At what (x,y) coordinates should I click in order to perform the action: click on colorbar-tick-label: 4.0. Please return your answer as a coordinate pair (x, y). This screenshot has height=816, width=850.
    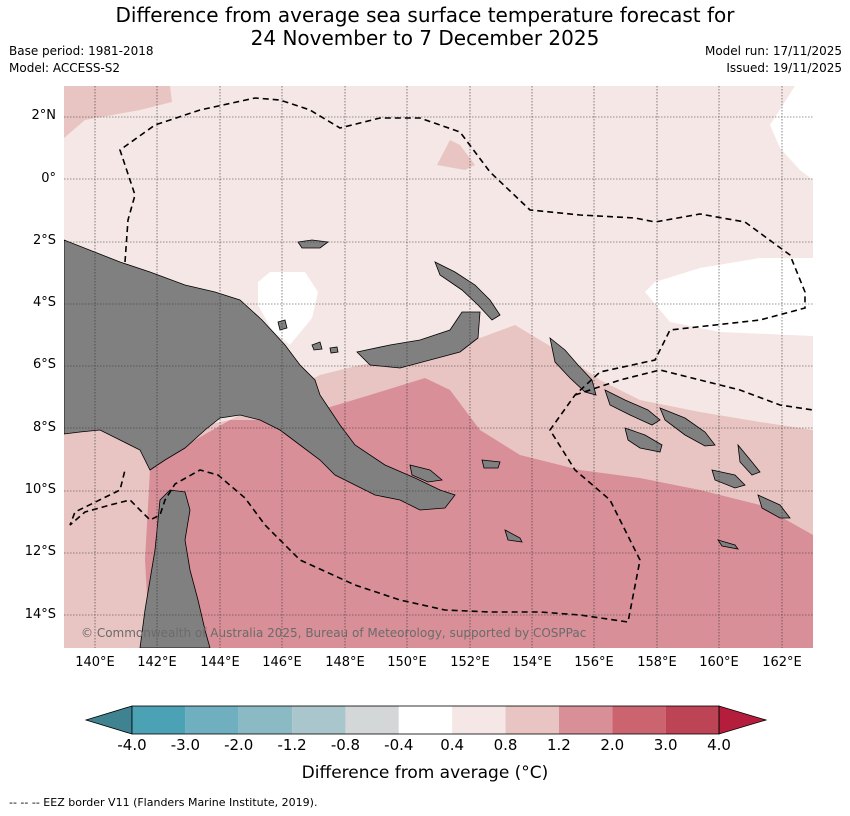
    Looking at the image, I should click on (719, 745).